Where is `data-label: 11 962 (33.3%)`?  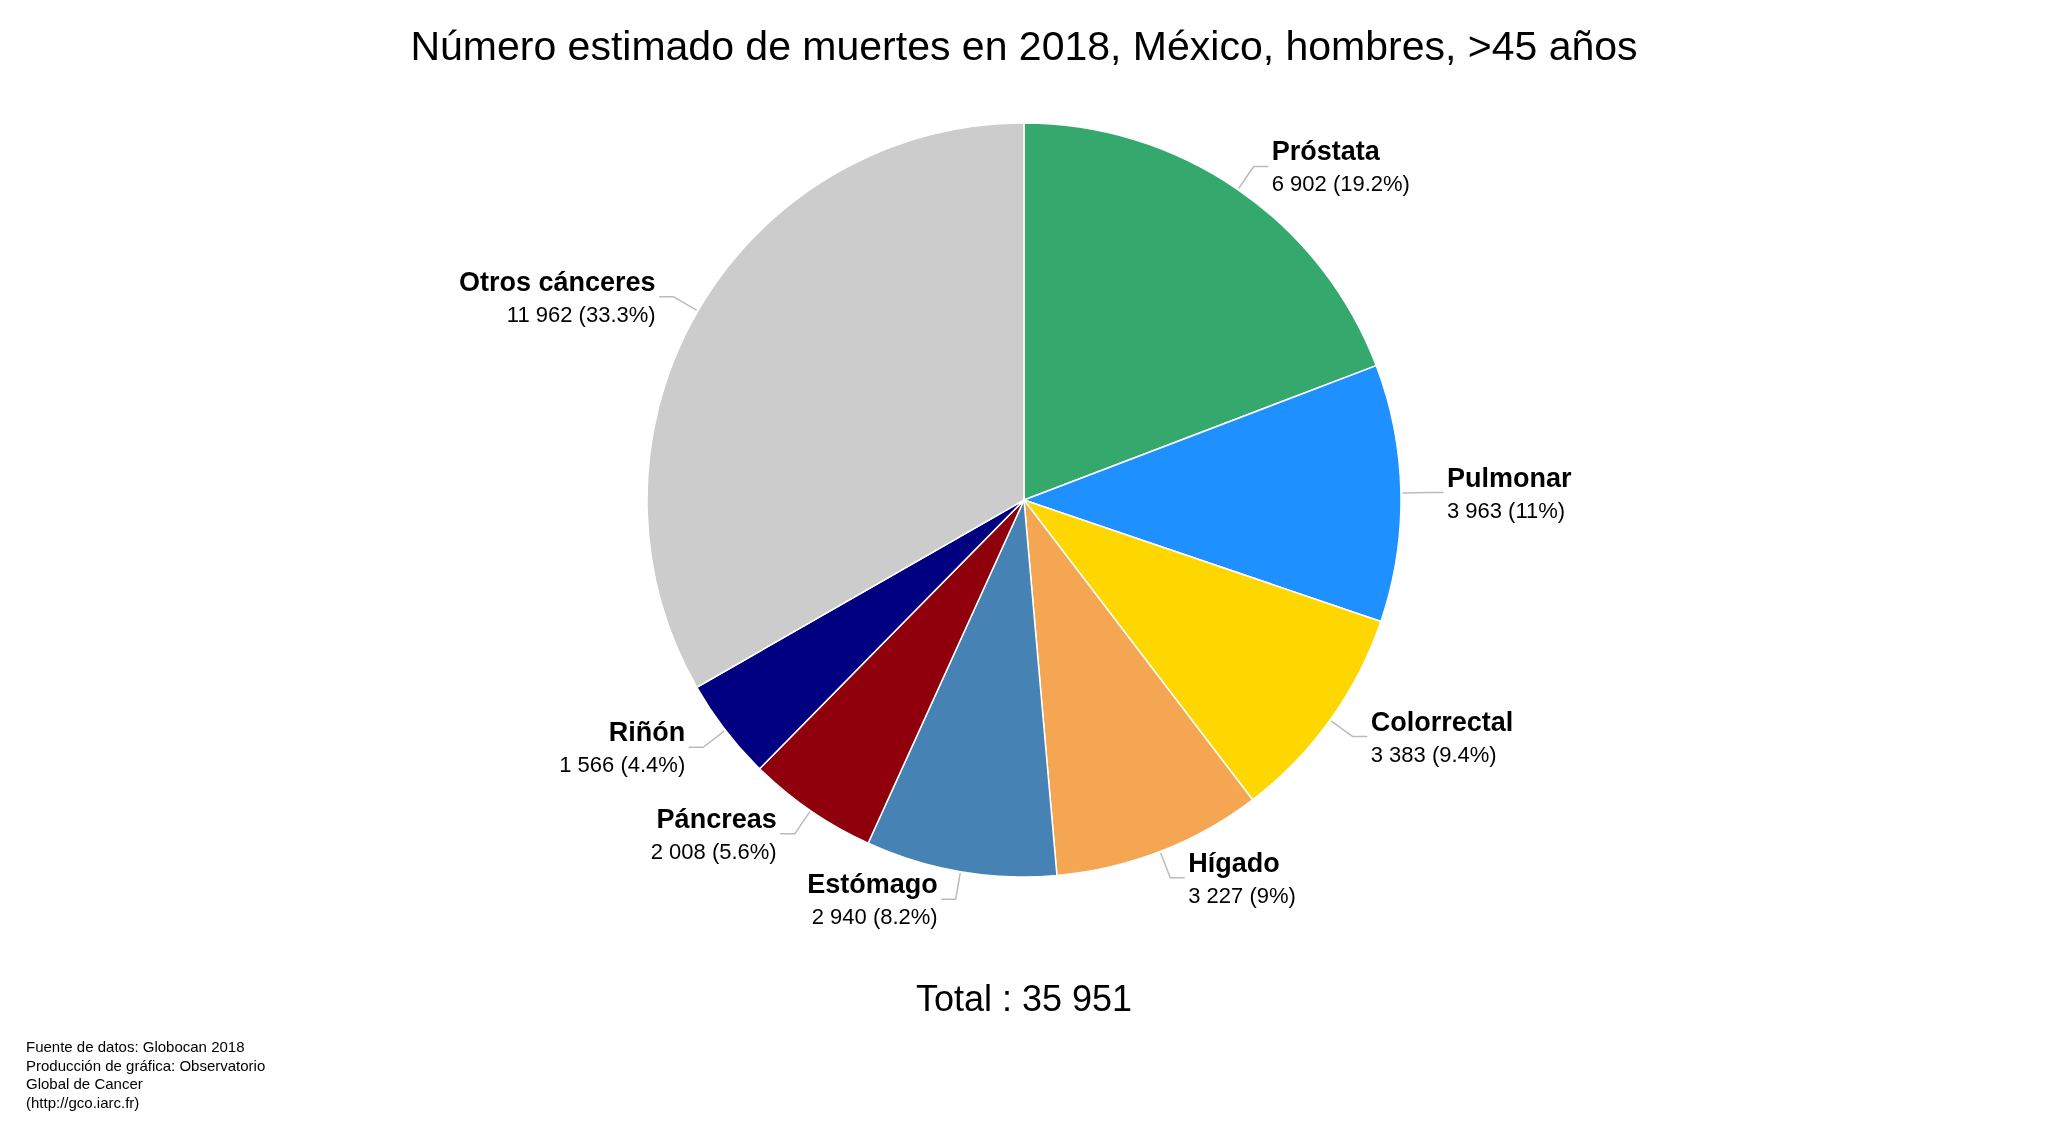
data-label: 11 962 (33.3%) is located at coordinates (581, 314).